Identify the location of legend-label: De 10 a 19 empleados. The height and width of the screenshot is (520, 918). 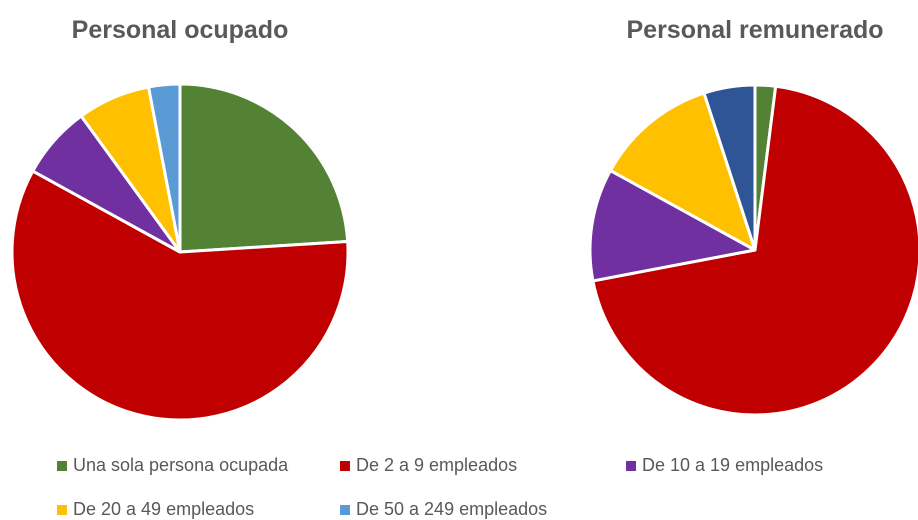
(732, 465).